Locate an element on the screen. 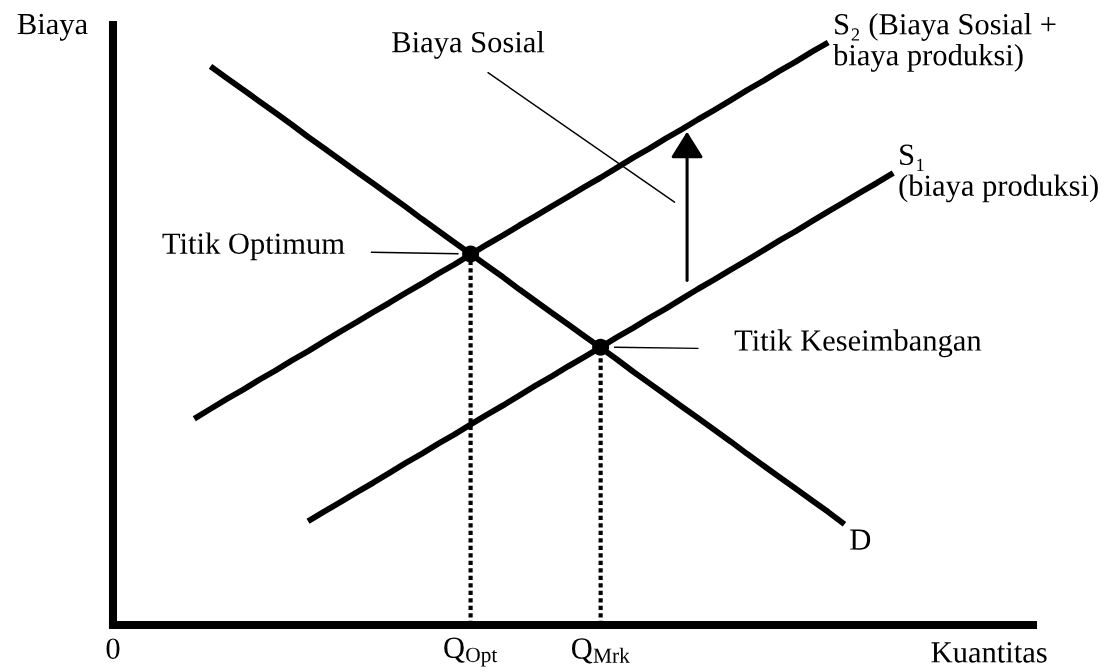 The image size is (1115, 672). x-tick-label: Q$_{Opt}$ is located at coordinates (471, 652).